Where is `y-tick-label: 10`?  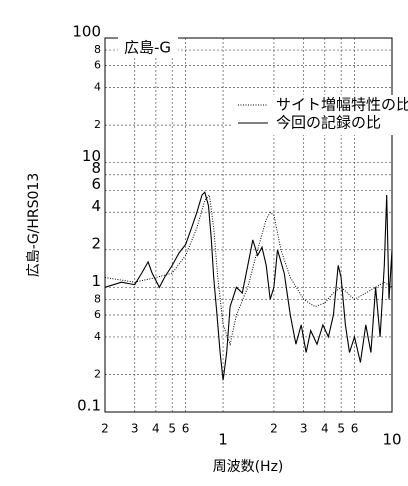
y-tick-label: 10 is located at coordinates (91, 156).